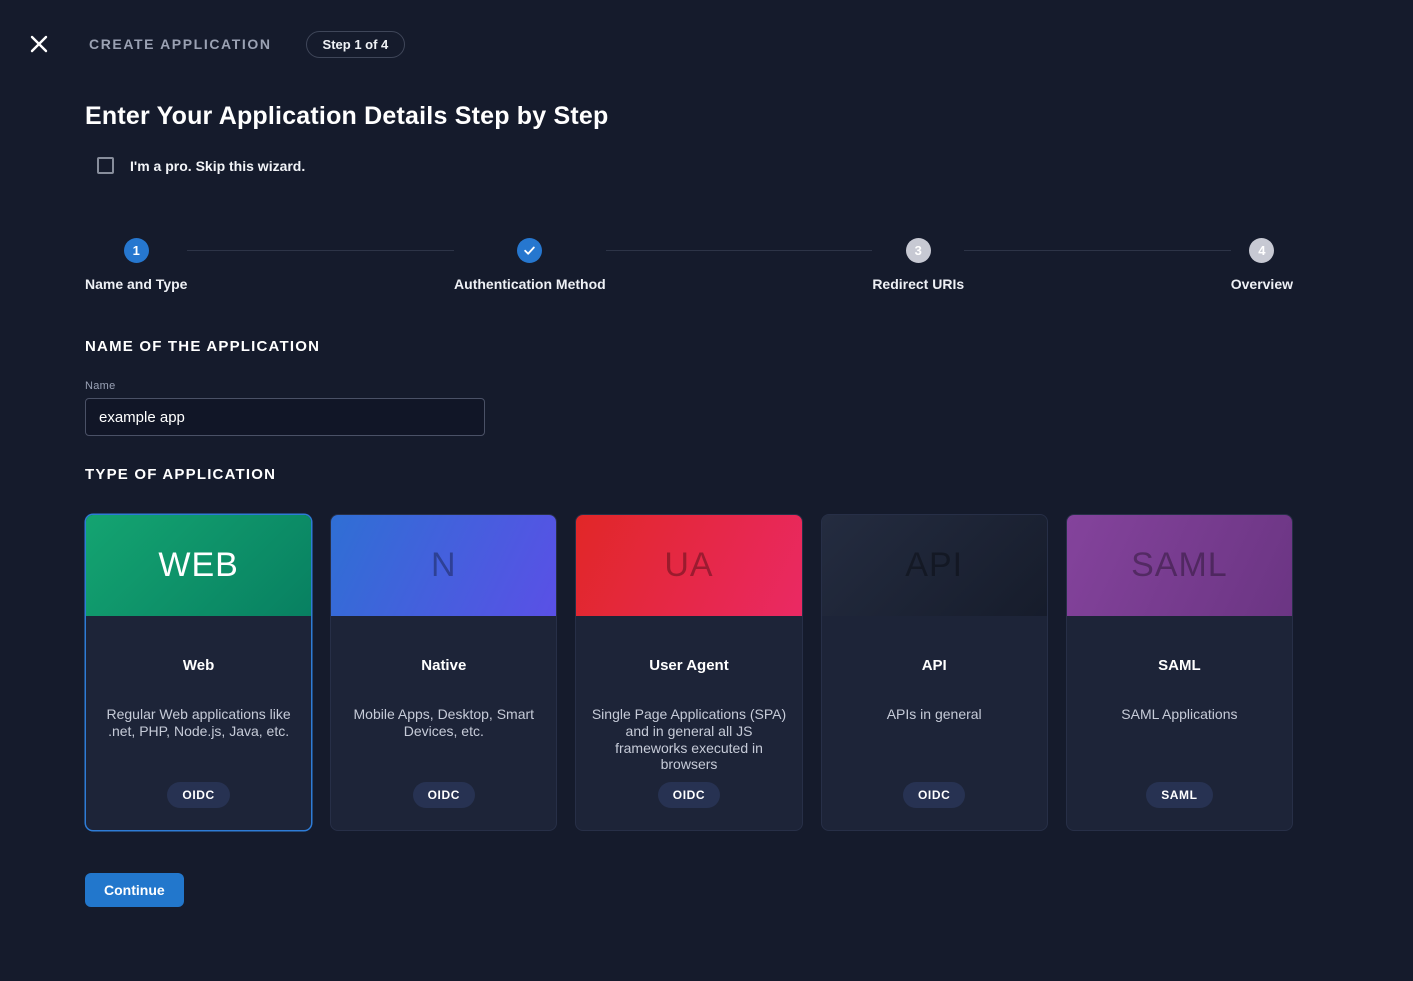 This screenshot has height=981, width=1413. Describe the element at coordinates (918, 284) in the screenshot. I see `step-label: Redirect URIs` at that location.